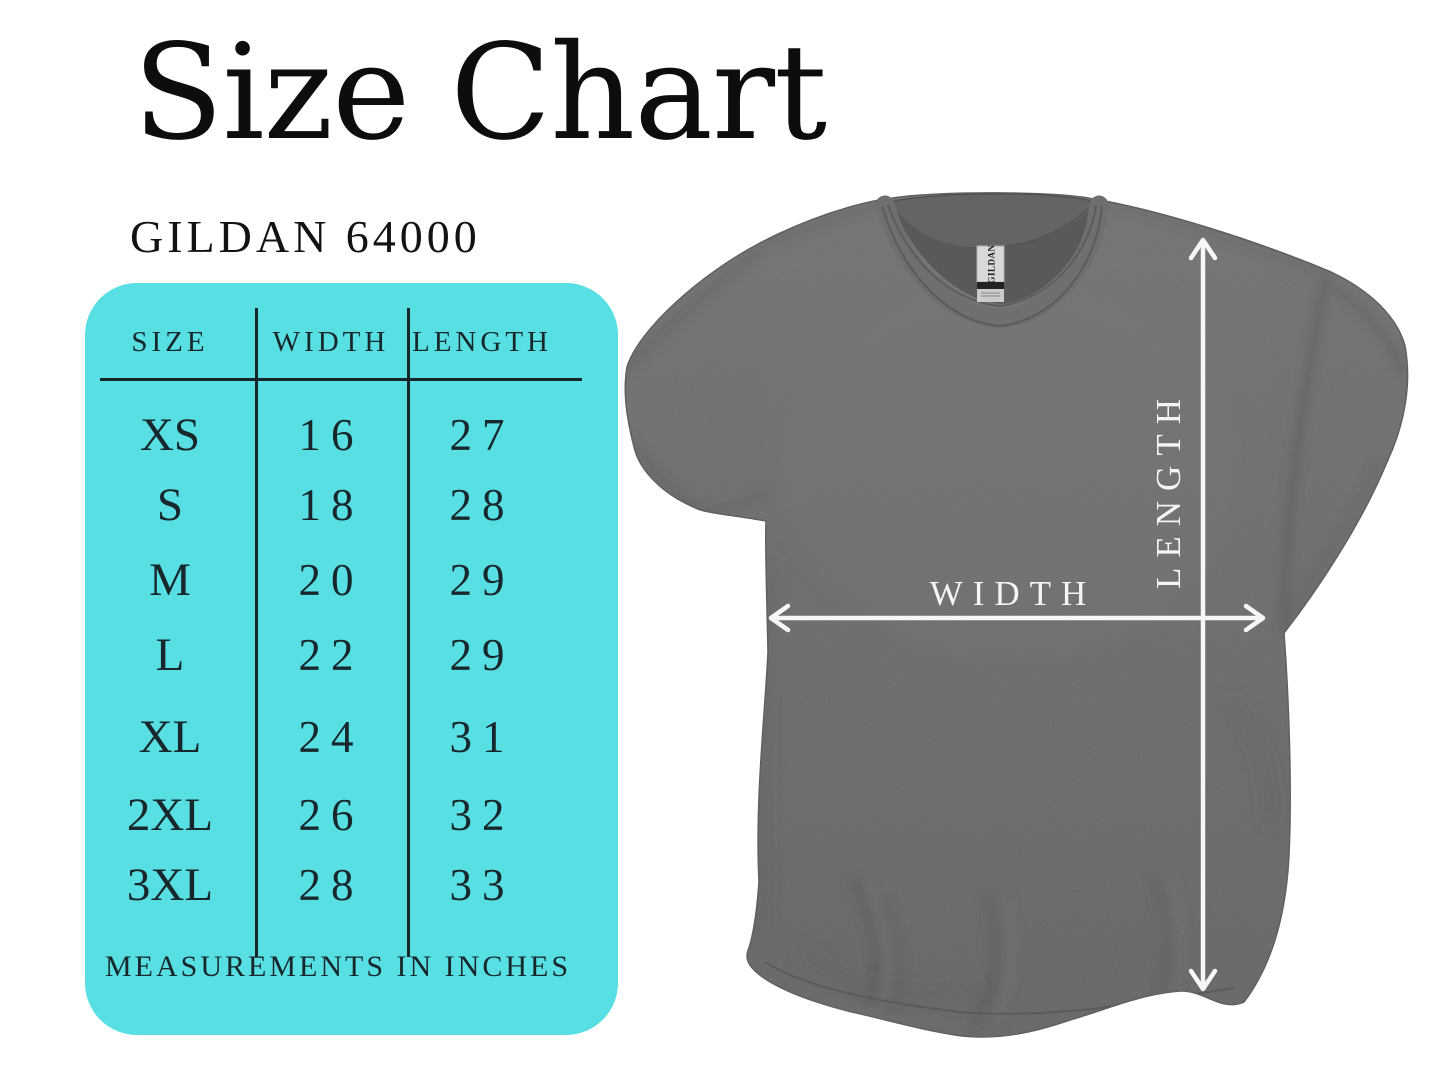 The width and height of the screenshot is (1445, 1084). Describe the element at coordinates (331, 505) in the screenshot. I see `width-cell: 18` at that location.